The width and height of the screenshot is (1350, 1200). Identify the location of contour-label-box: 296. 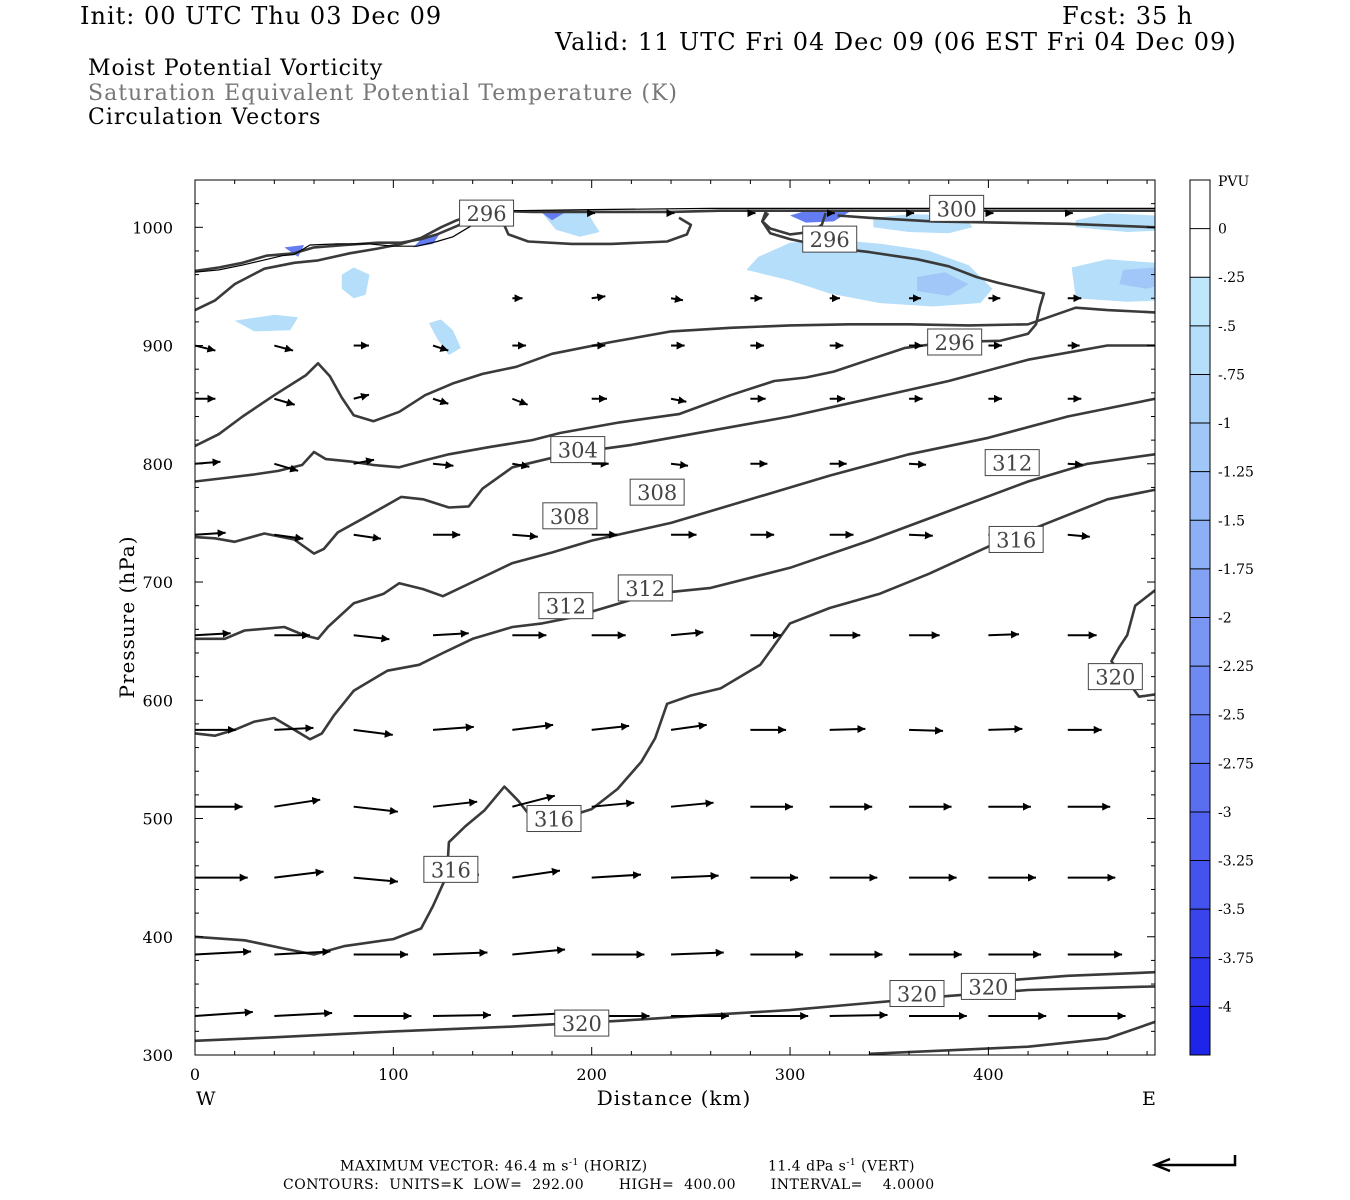
(955, 342).